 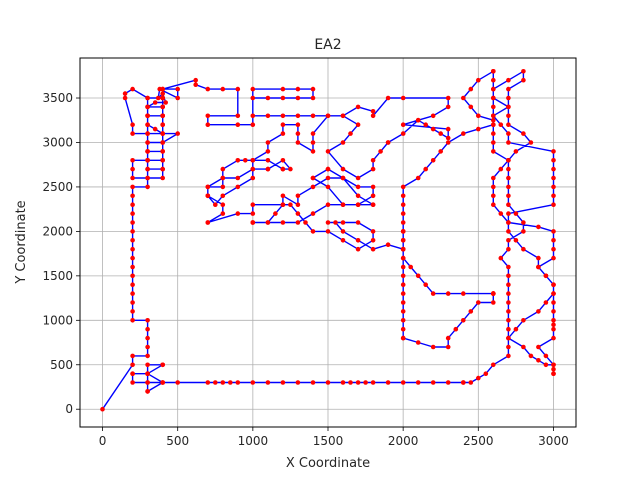 I want to click on x-tick-label: 2000, so click(x=403, y=441).